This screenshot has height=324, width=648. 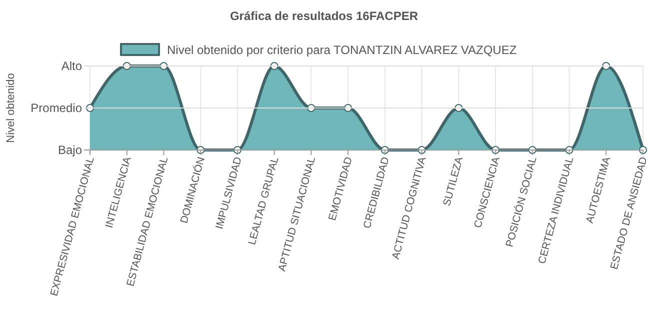 I want to click on chart-title: Gráfica de resultados 16FACPER, so click(x=324, y=16).